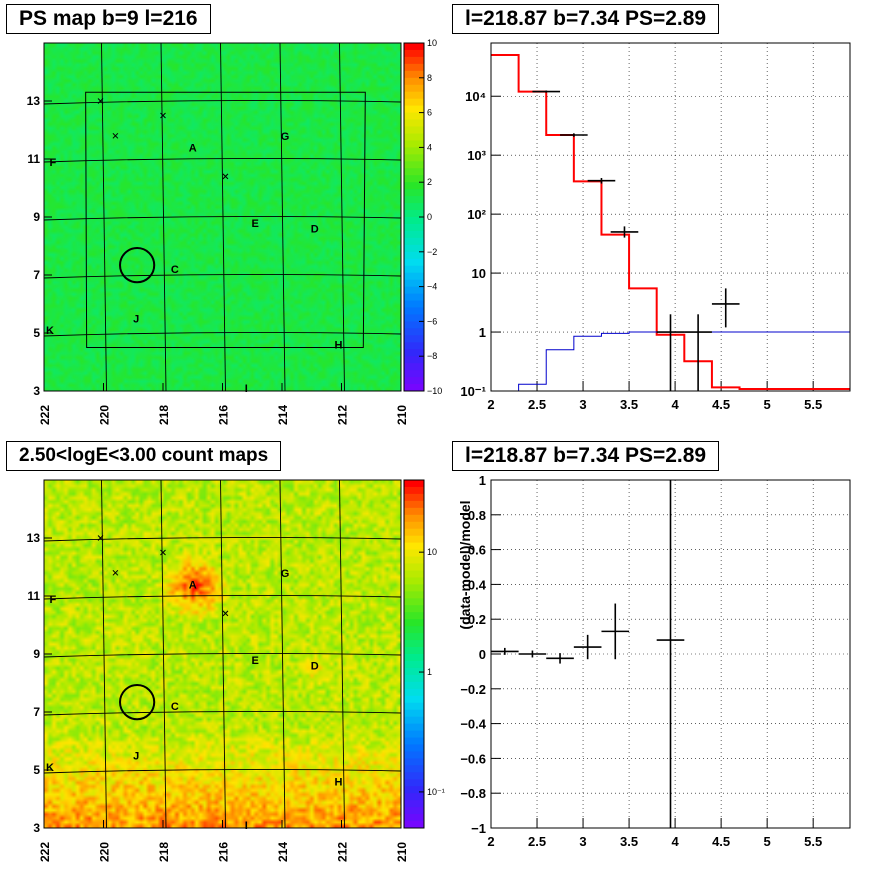 The image size is (896, 872). Describe the element at coordinates (144, 456) in the screenshot. I see `count-map-title: 2.50<logE<3.00 count maps` at that location.